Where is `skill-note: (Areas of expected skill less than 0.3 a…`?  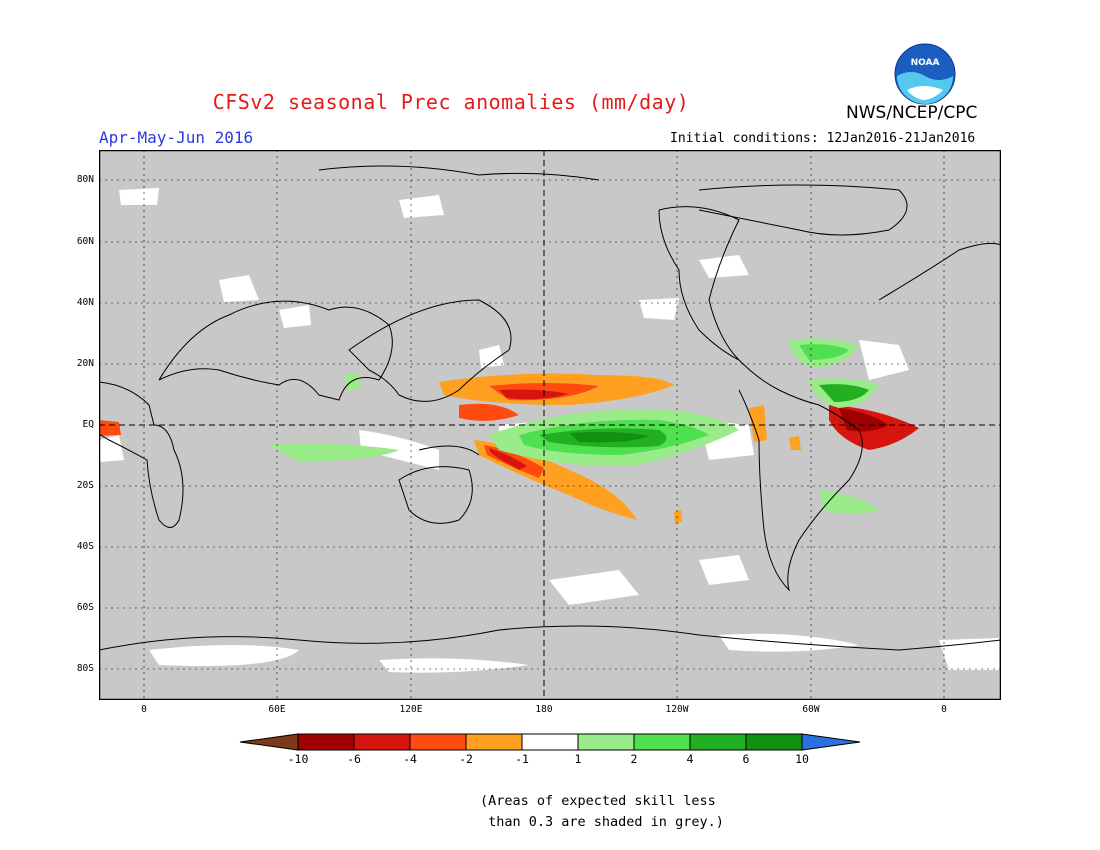
skill-note: (Areas of expected skill less than 0.3 a… is located at coordinates (602, 811).